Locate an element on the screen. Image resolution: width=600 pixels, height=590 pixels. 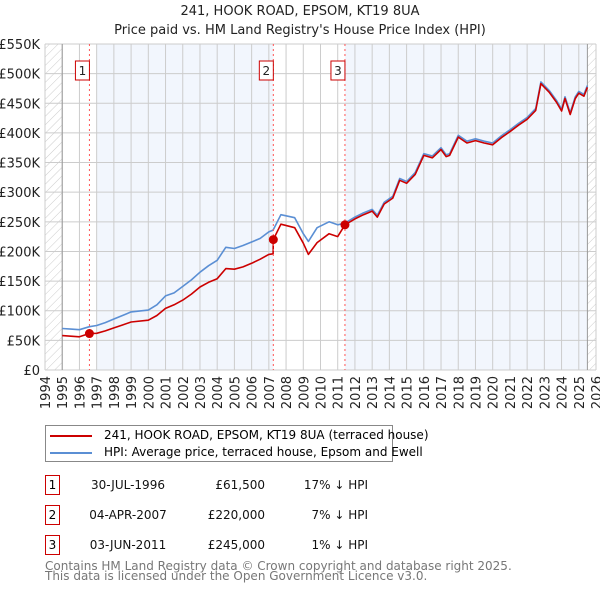
chart-title: 241, HOOK ROAD, EPSOM, KT19 8UA is located at coordinates (299, 11).